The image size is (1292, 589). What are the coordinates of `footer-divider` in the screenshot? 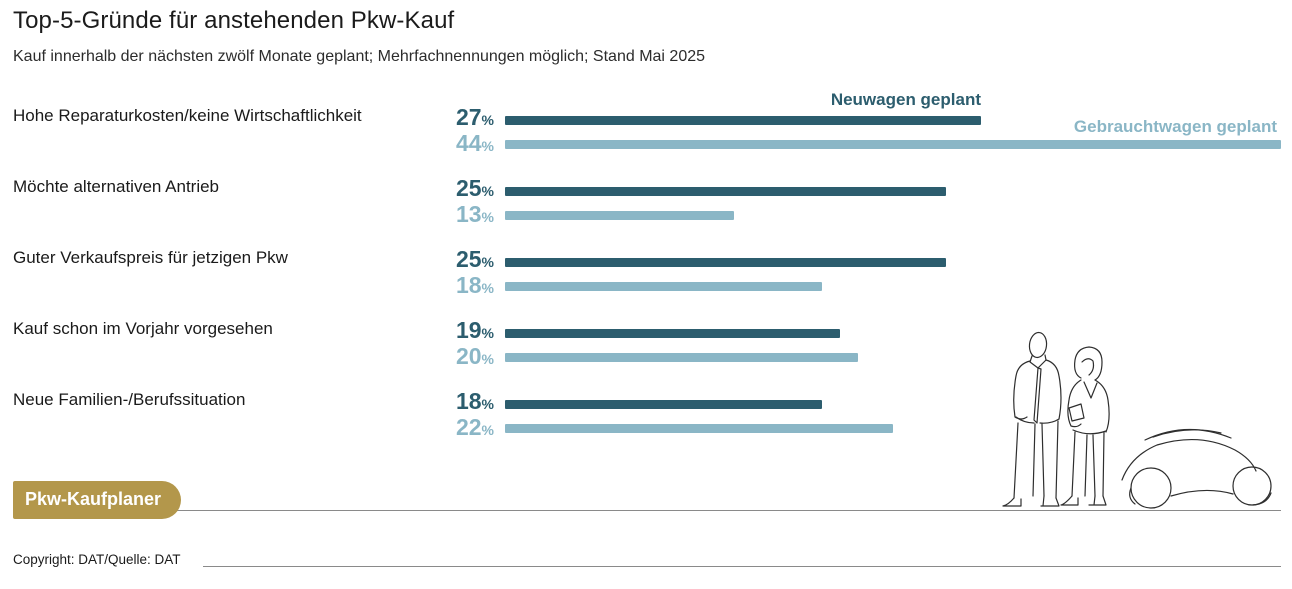 It's located at (742, 566).